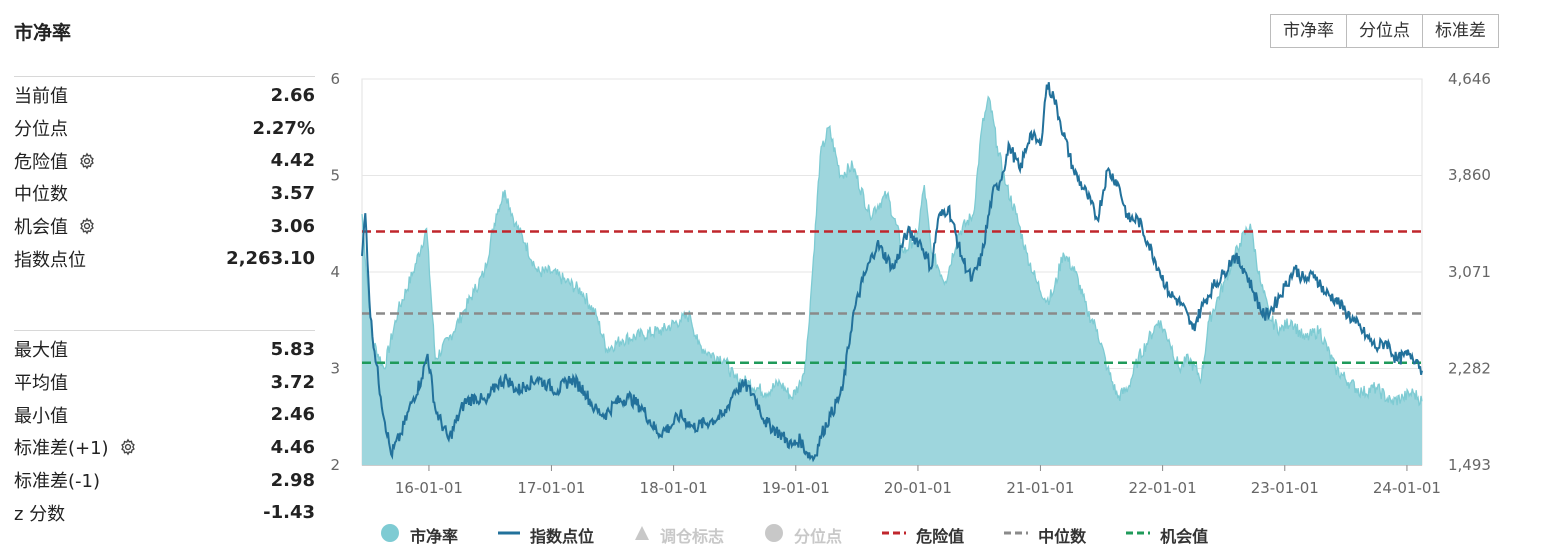 The width and height of the screenshot is (1549, 551). Describe the element at coordinates (335, 272) in the screenshot. I see `y-left-tick-label: 4` at that location.